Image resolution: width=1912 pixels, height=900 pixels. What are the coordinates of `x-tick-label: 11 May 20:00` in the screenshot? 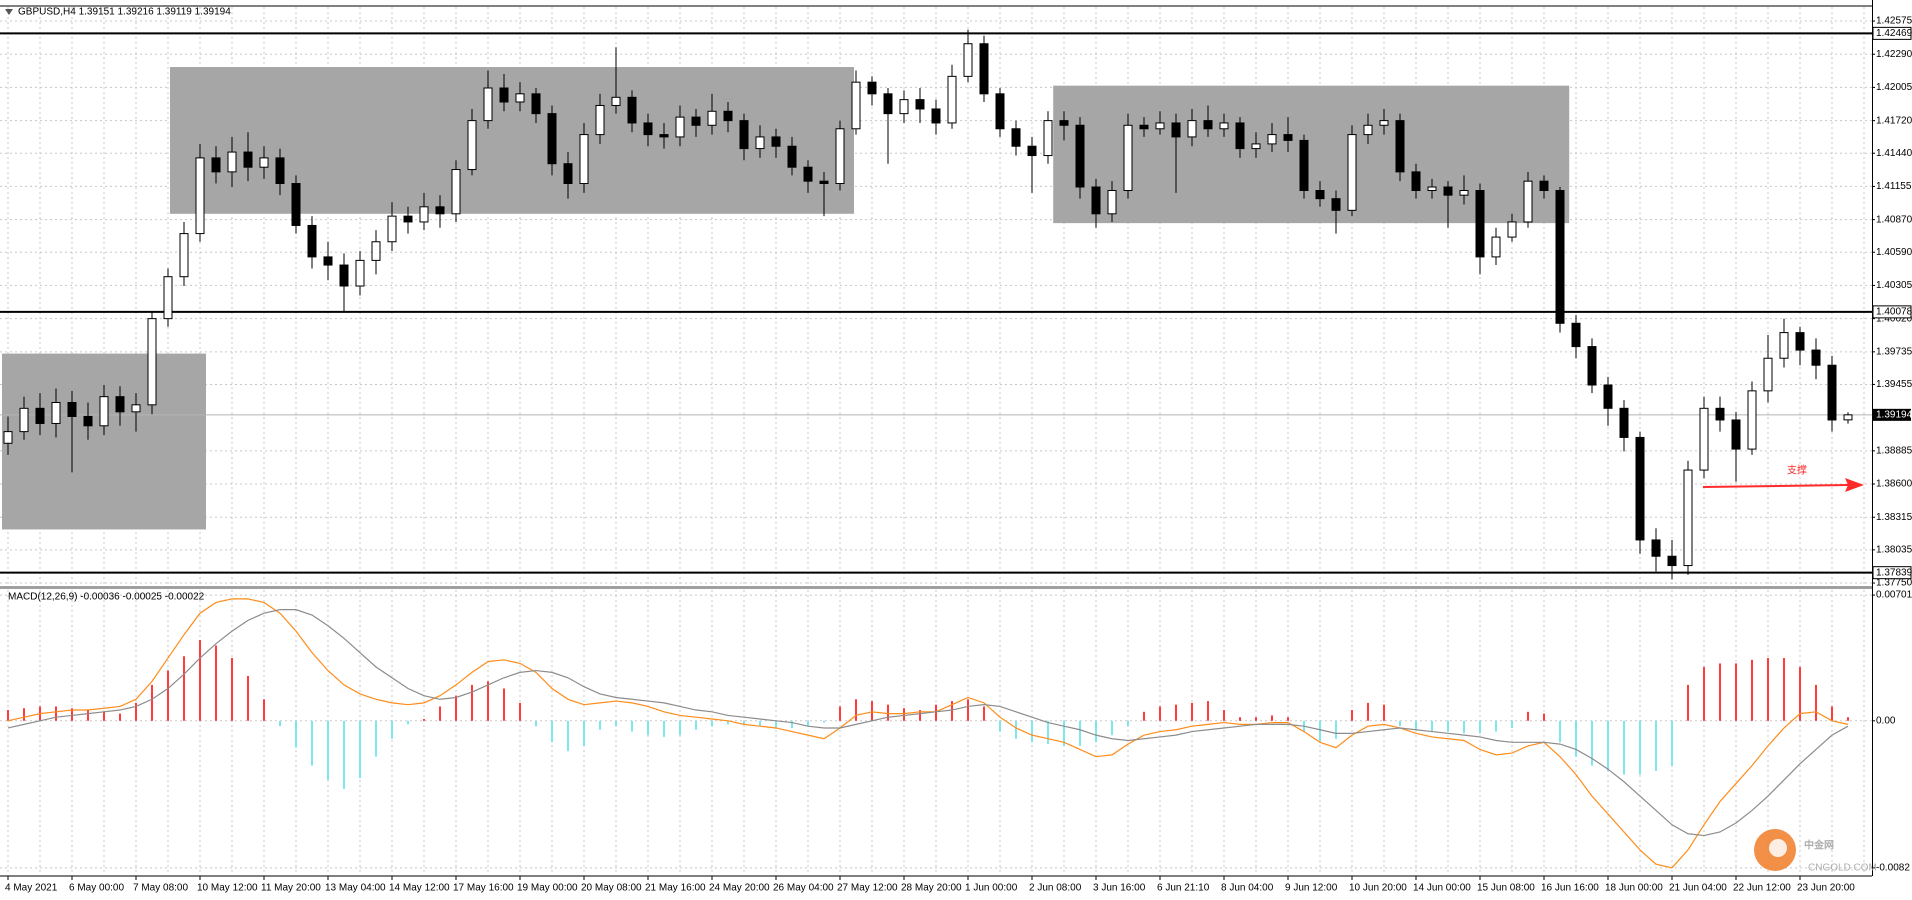 It's located at (291, 888).